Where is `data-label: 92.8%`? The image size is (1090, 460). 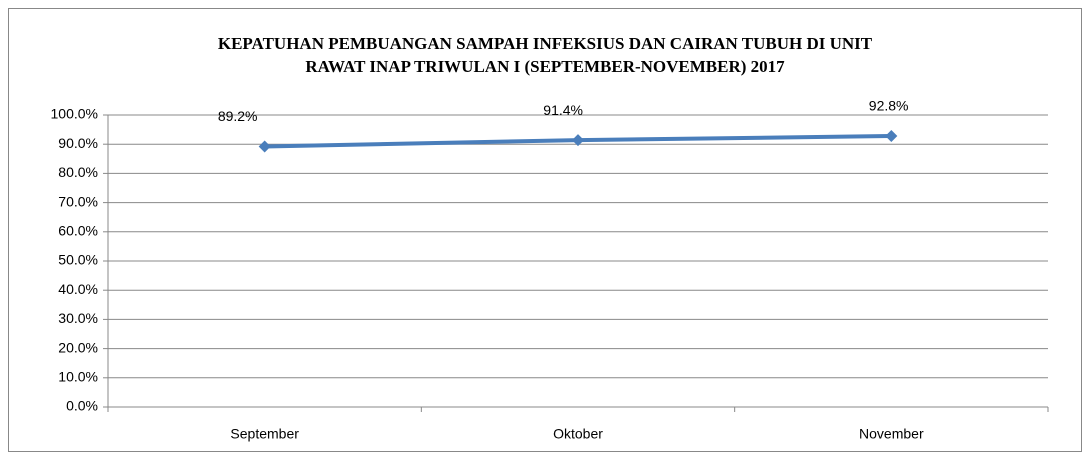
data-label: 92.8% is located at coordinates (889, 106).